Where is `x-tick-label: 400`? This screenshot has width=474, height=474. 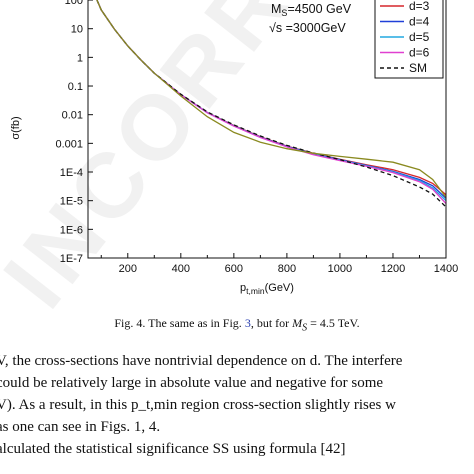 x-tick-label: 400 is located at coordinates (181, 269).